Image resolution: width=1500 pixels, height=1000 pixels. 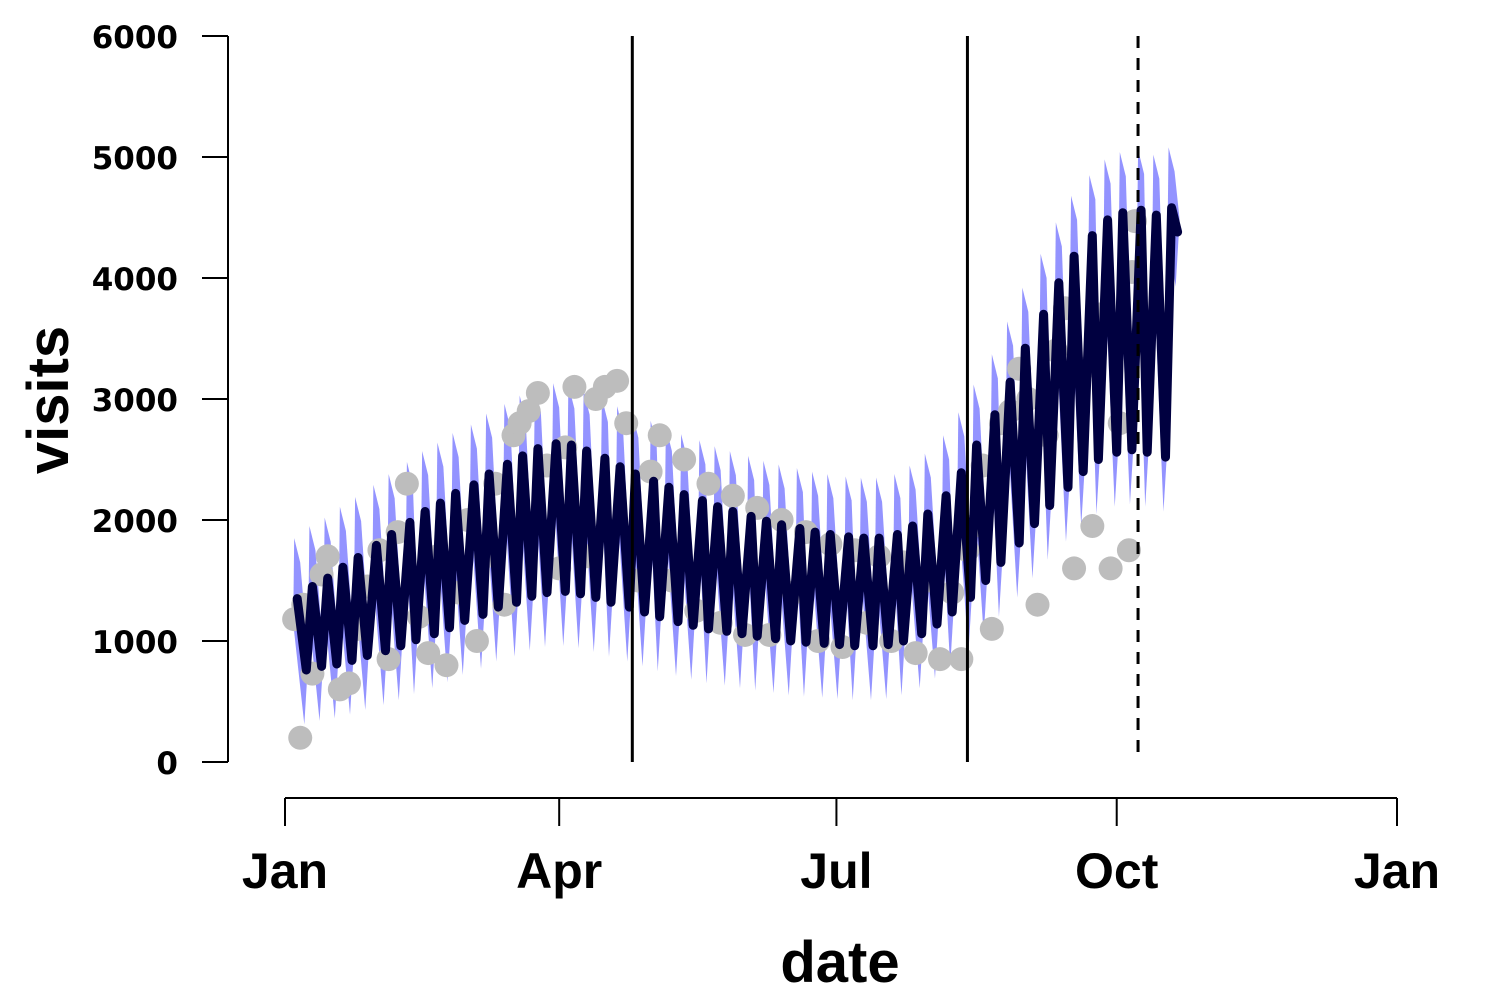 I want to click on x-axis-title: date, so click(x=839, y=962).